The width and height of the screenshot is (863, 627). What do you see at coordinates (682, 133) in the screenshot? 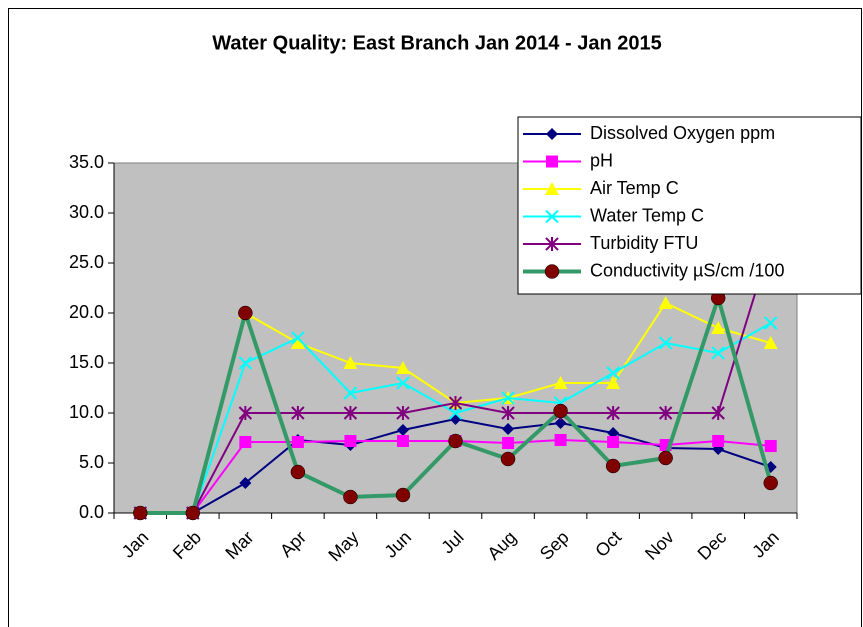
I see `legend-label: Dissolved Oxygen ppm` at bounding box center [682, 133].